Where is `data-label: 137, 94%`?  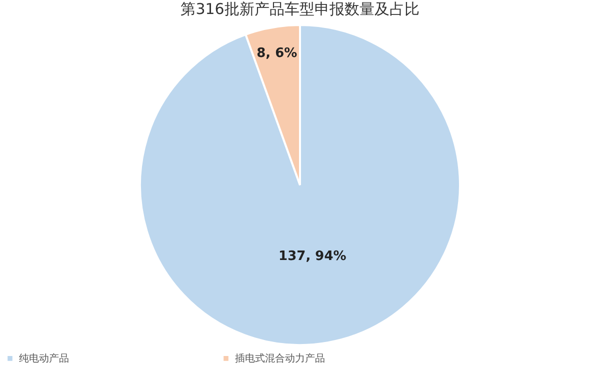 data-label: 137, 94% is located at coordinates (312, 256).